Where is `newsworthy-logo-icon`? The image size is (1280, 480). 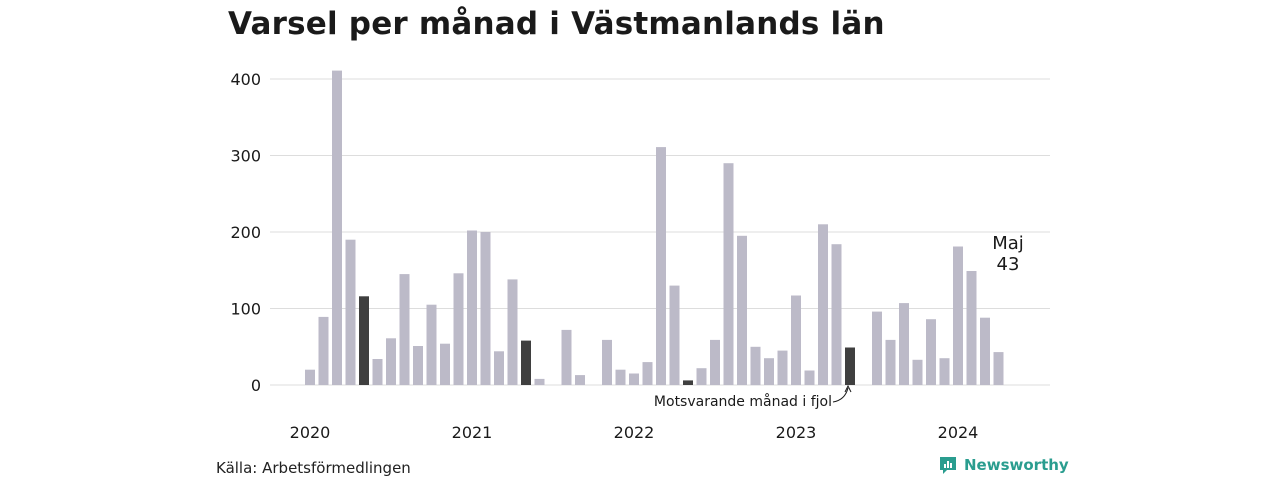
newsworthy-logo-icon is located at coordinates (948, 465).